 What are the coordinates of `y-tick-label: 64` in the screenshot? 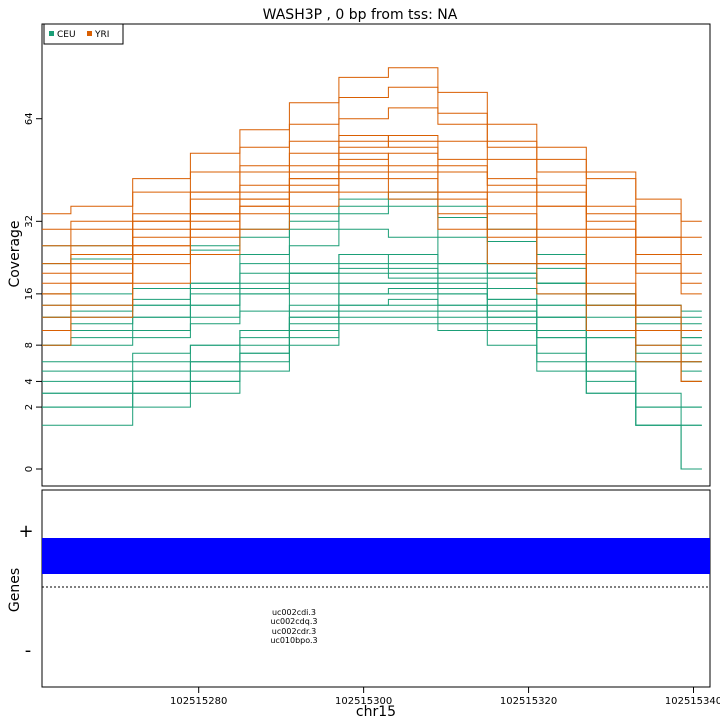 It's located at (29, 118).